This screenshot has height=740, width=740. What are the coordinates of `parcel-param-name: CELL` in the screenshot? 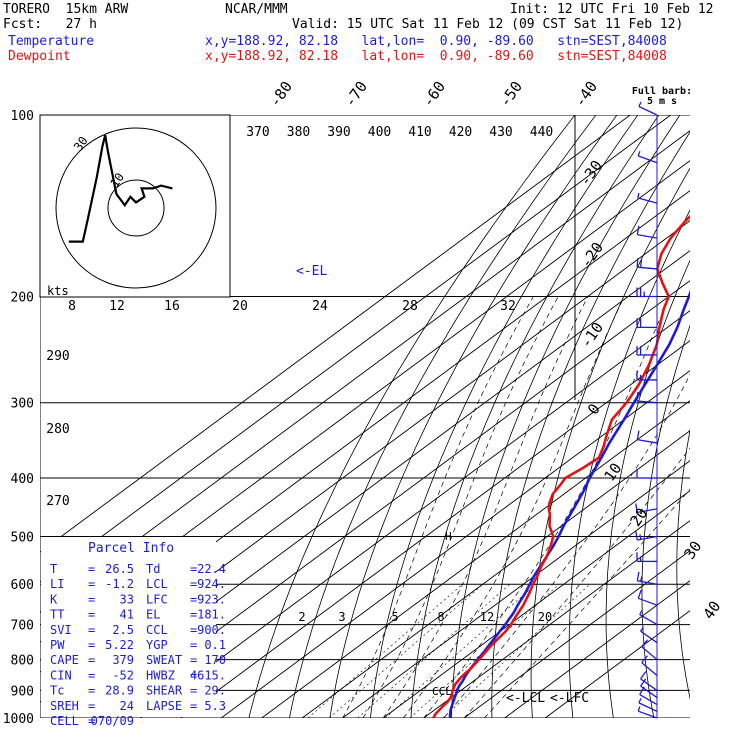 It's located at (64, 721).